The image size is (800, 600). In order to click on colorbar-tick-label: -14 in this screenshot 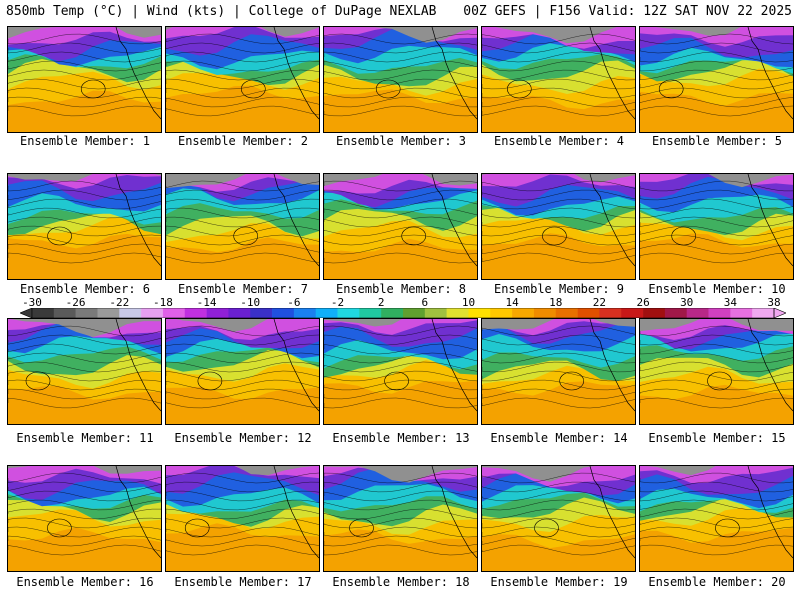, I will do `click(206, 302)`.